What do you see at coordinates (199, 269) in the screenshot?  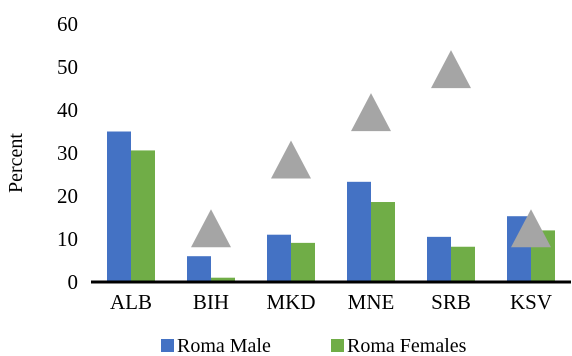 I see `bar-male-bih` at bounding box center [199, 269].